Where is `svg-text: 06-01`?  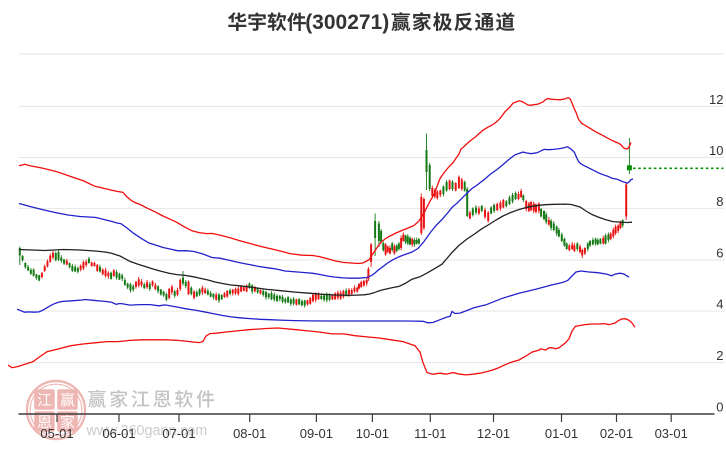
svg-text: 06-01 is located at coordinates (118, 433).